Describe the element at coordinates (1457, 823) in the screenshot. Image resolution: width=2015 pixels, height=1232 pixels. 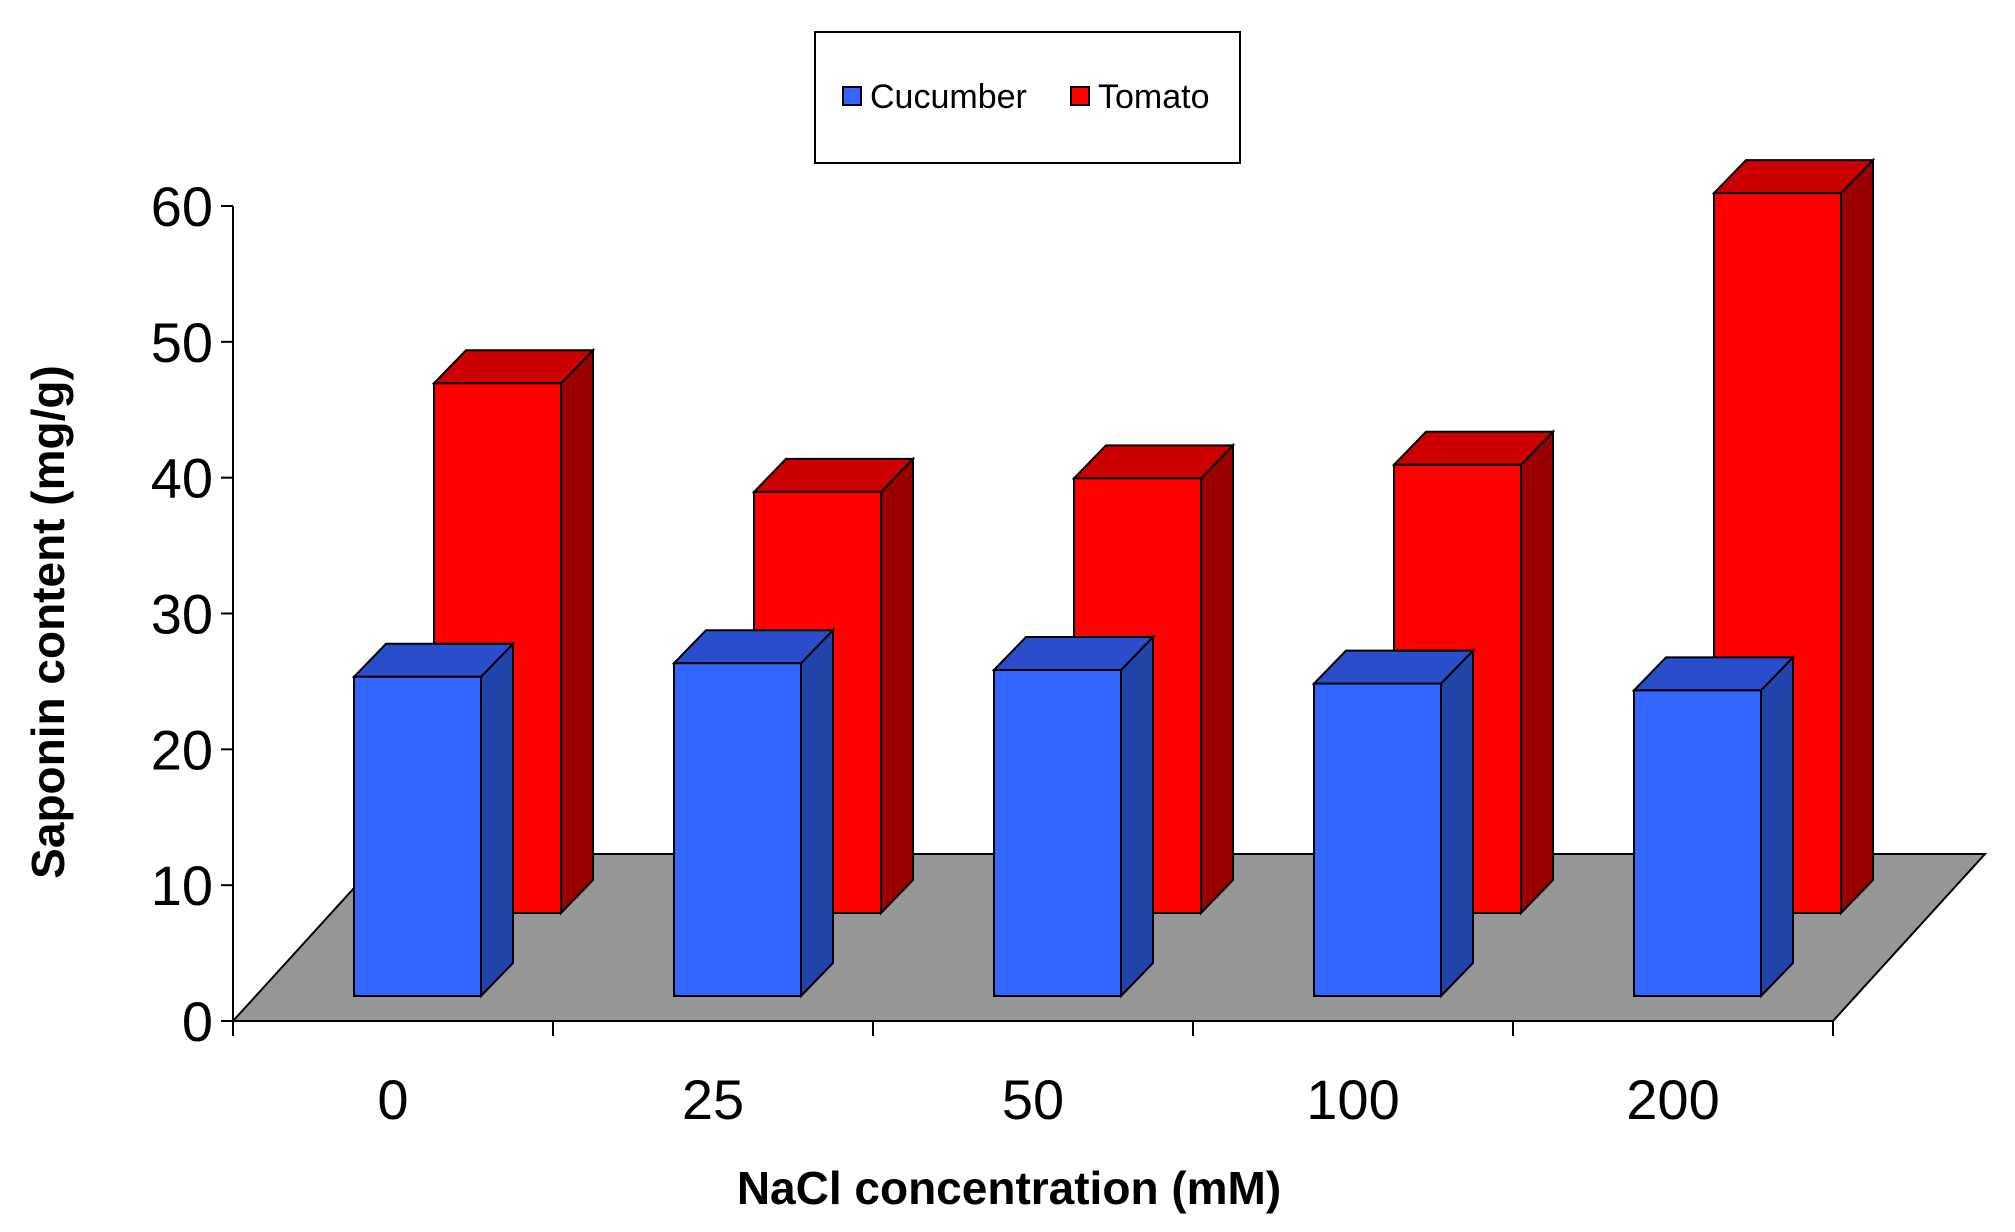
I see `bar-cucumber-100-side` at that location.